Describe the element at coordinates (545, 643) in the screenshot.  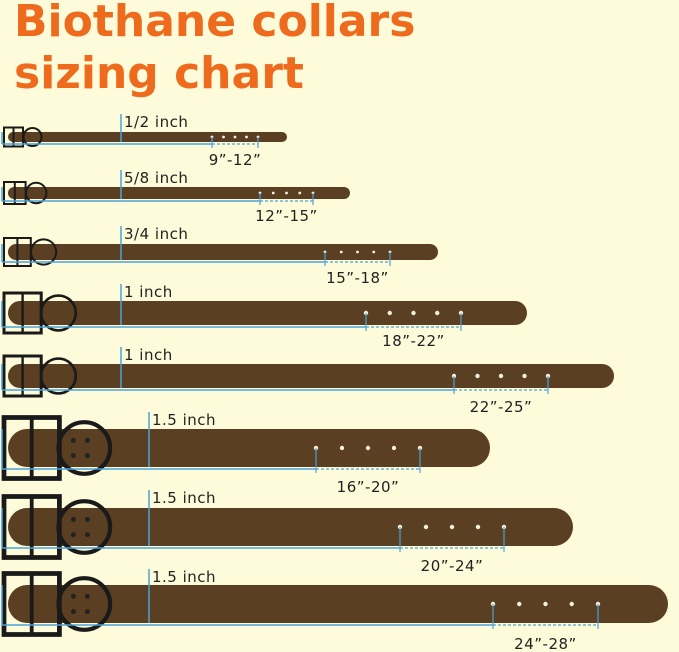
I see `range-label: 24”-28”` at that location.